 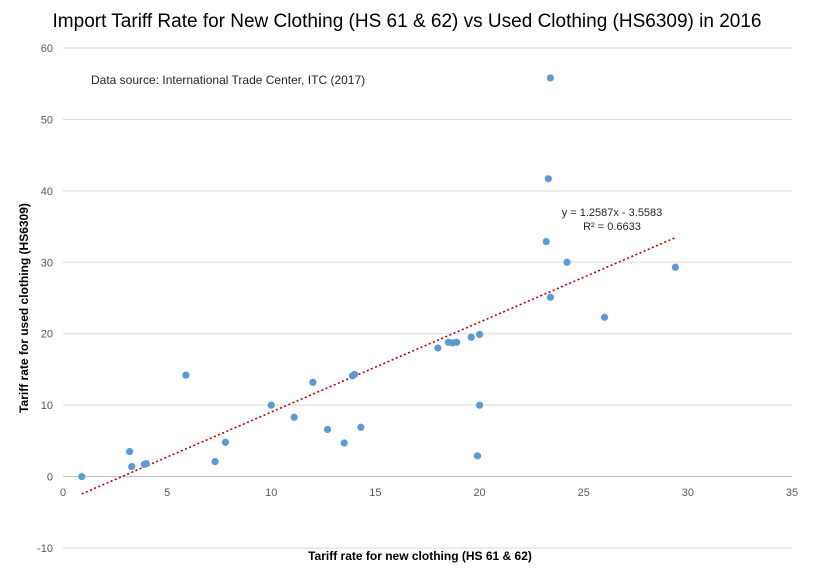 What do you see at coordinates (167, 493) in the screenshot?
I see `x-tick-label: 5` at bounding box center [167, 493].